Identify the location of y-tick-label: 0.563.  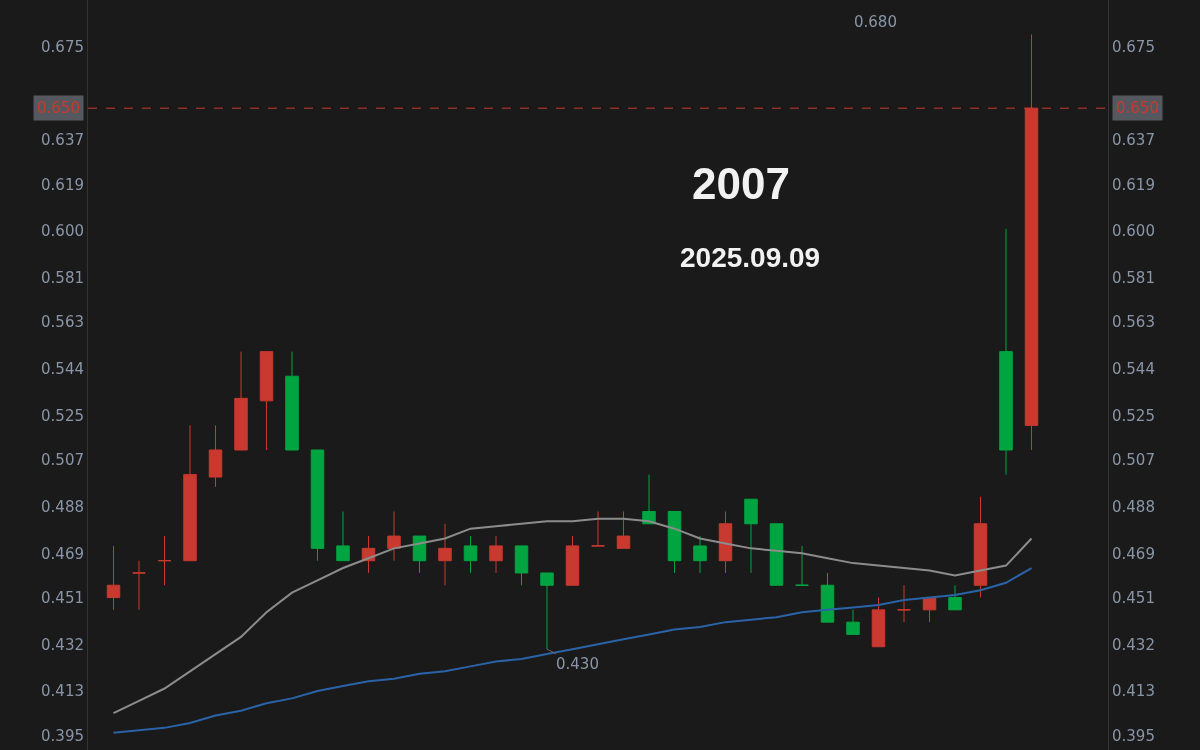
(62, 322).